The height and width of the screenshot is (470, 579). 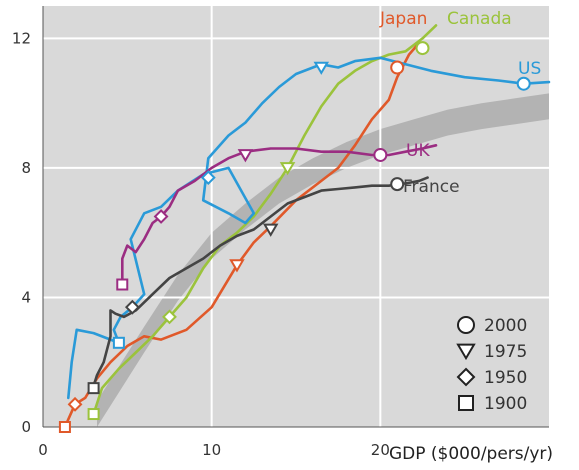 I want to click on marker-uk-2000, so click(x=380, y=154).